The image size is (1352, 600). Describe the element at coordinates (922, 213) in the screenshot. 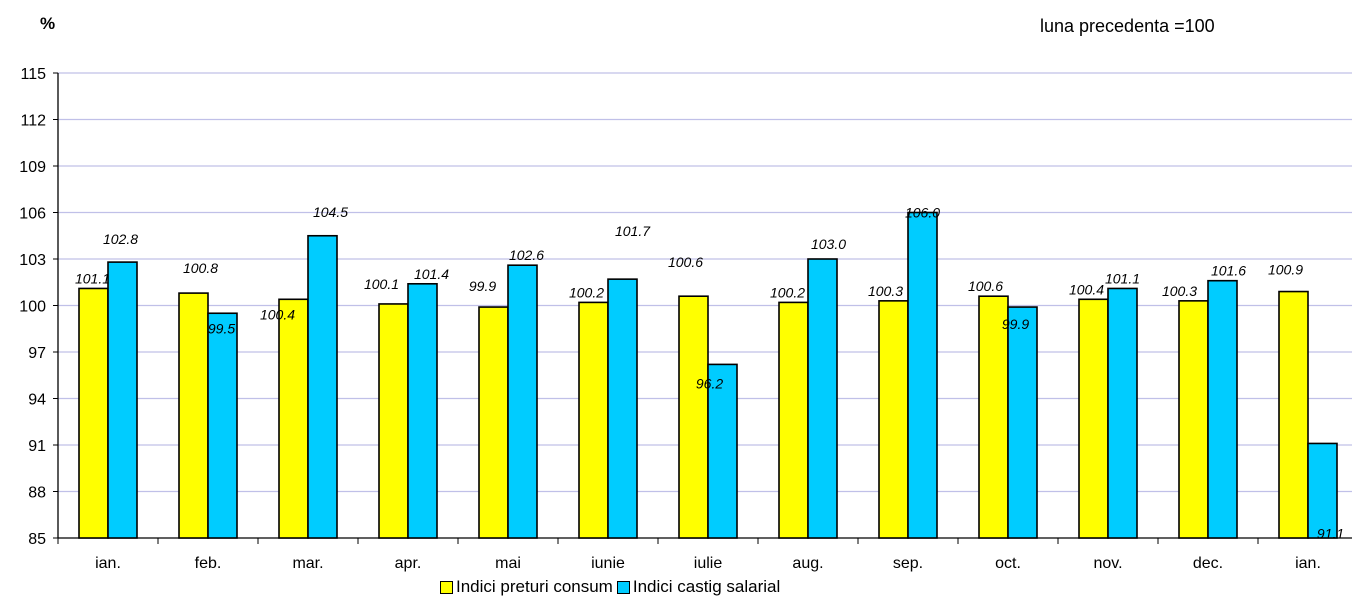

I see `data-label-series-2: 106.0` at that location.